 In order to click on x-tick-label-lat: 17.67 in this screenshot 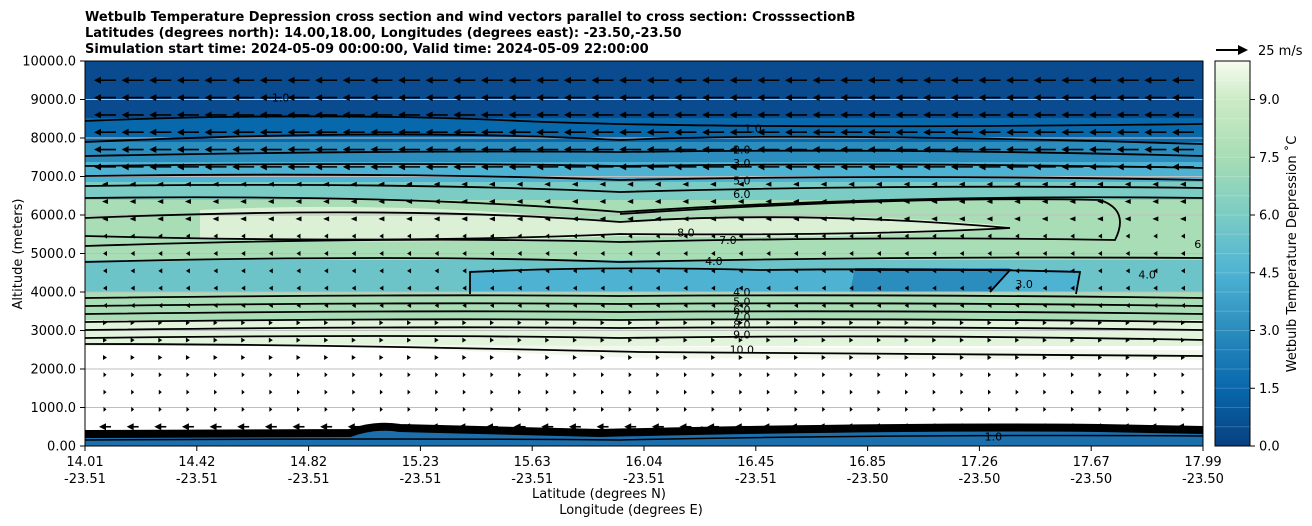, I will do `click(1091, 462)`.